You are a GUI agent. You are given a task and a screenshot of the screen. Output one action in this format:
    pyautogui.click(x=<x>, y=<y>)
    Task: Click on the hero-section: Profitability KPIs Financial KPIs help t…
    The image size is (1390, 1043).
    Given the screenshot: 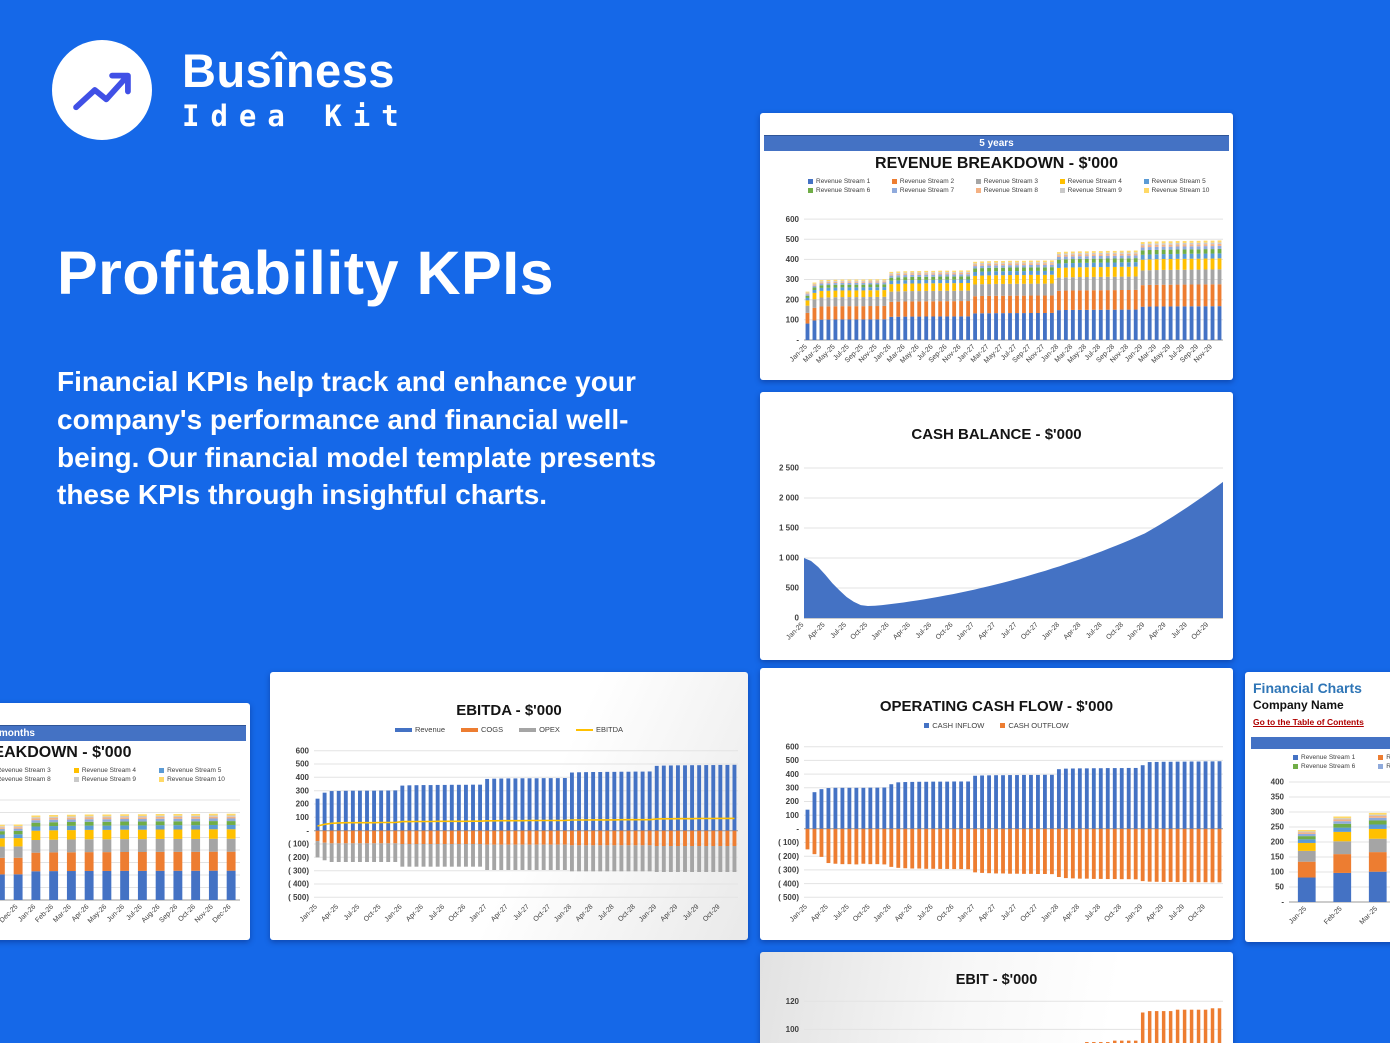 What is the action you would take?
    pyautogui.click(x=387, y=376)
    